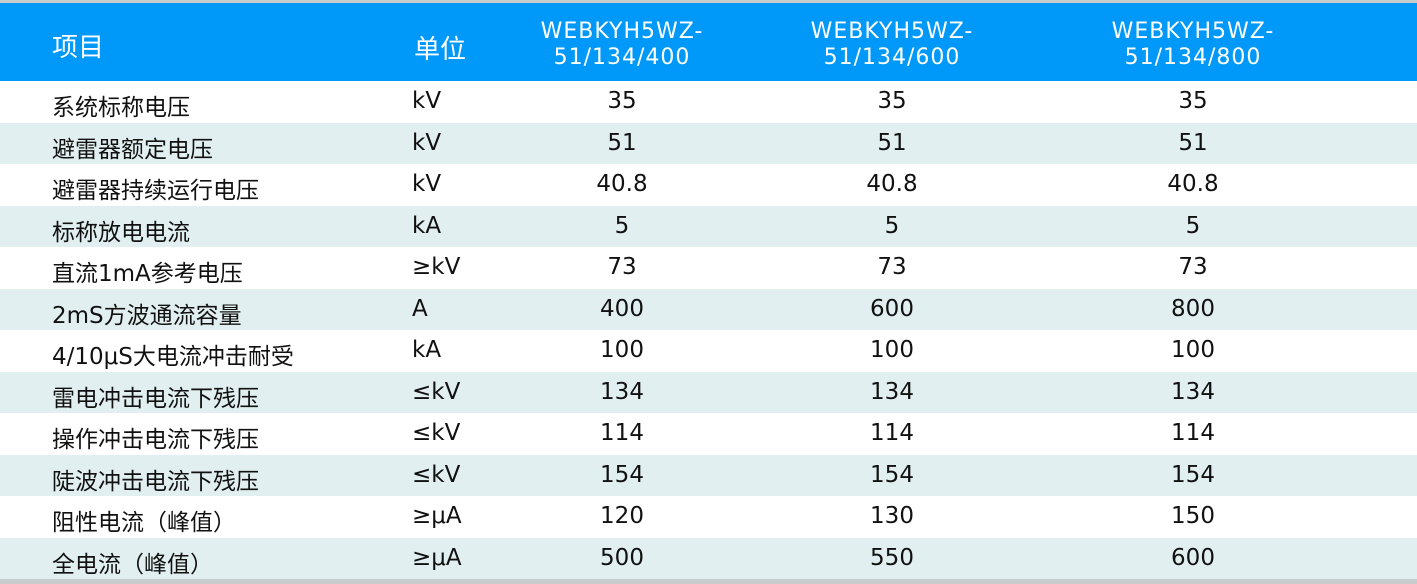 This screenshot has width=1417, height=584. I want to click on header-item: 项目, so click(78, 48).